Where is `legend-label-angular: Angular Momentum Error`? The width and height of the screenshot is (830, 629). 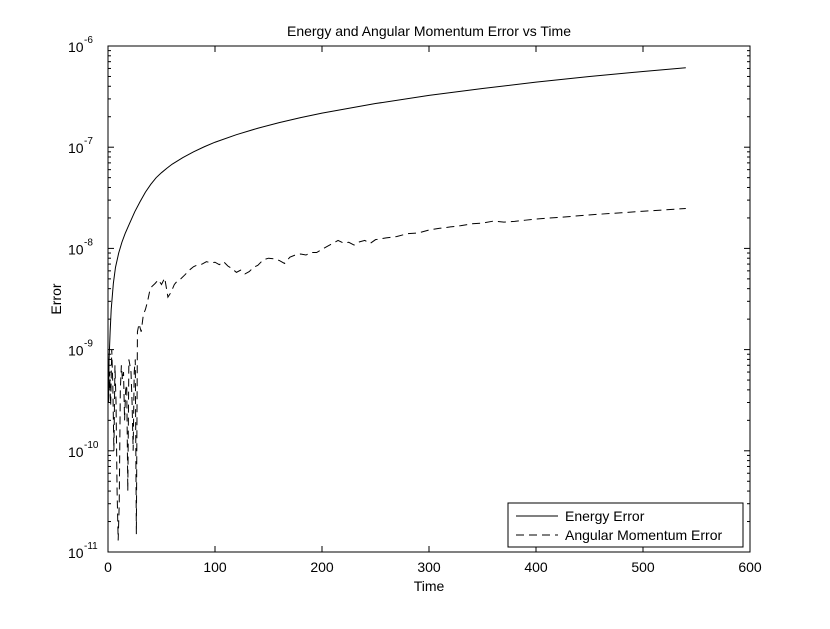 legend-label-angular: Angular Momentum Error is located at coordinates (644, 535).